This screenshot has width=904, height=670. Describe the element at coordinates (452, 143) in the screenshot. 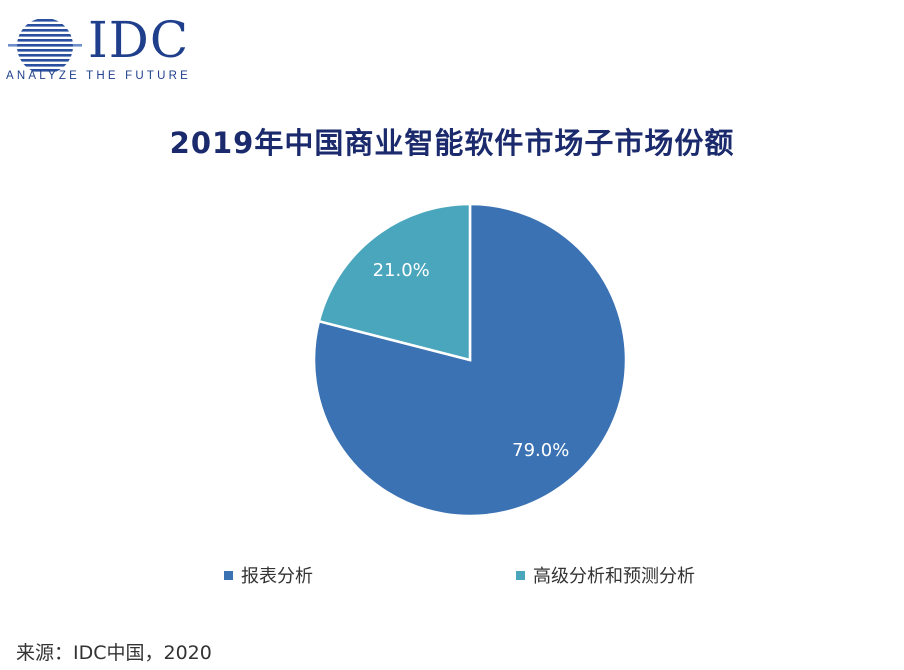

I see `chart-title: 2019年中国商业智能软件市场子市场份额` at that location.